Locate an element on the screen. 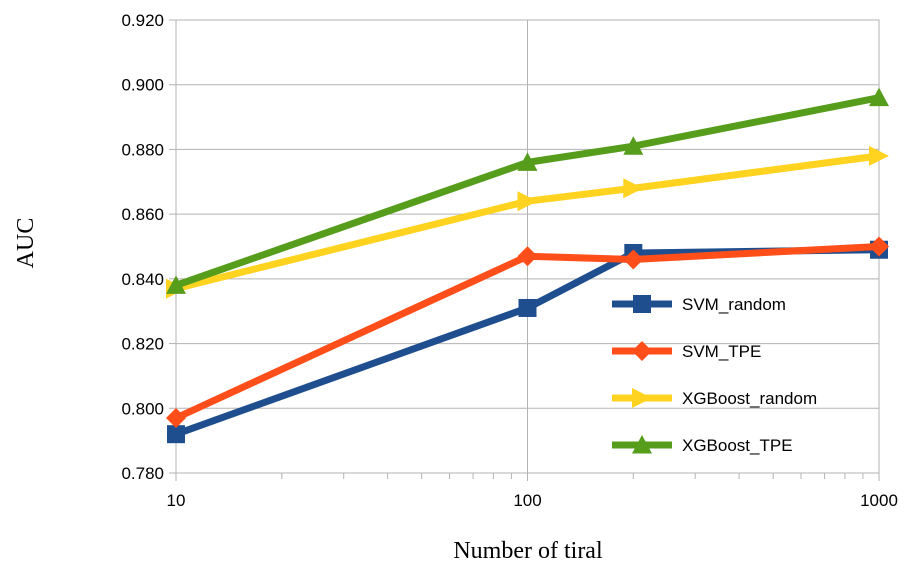 Image resolution: width=911 pixels, height=570 pixels. legend-item-xgboost-random: XGBoost_random is located at coordinates (714, 398).